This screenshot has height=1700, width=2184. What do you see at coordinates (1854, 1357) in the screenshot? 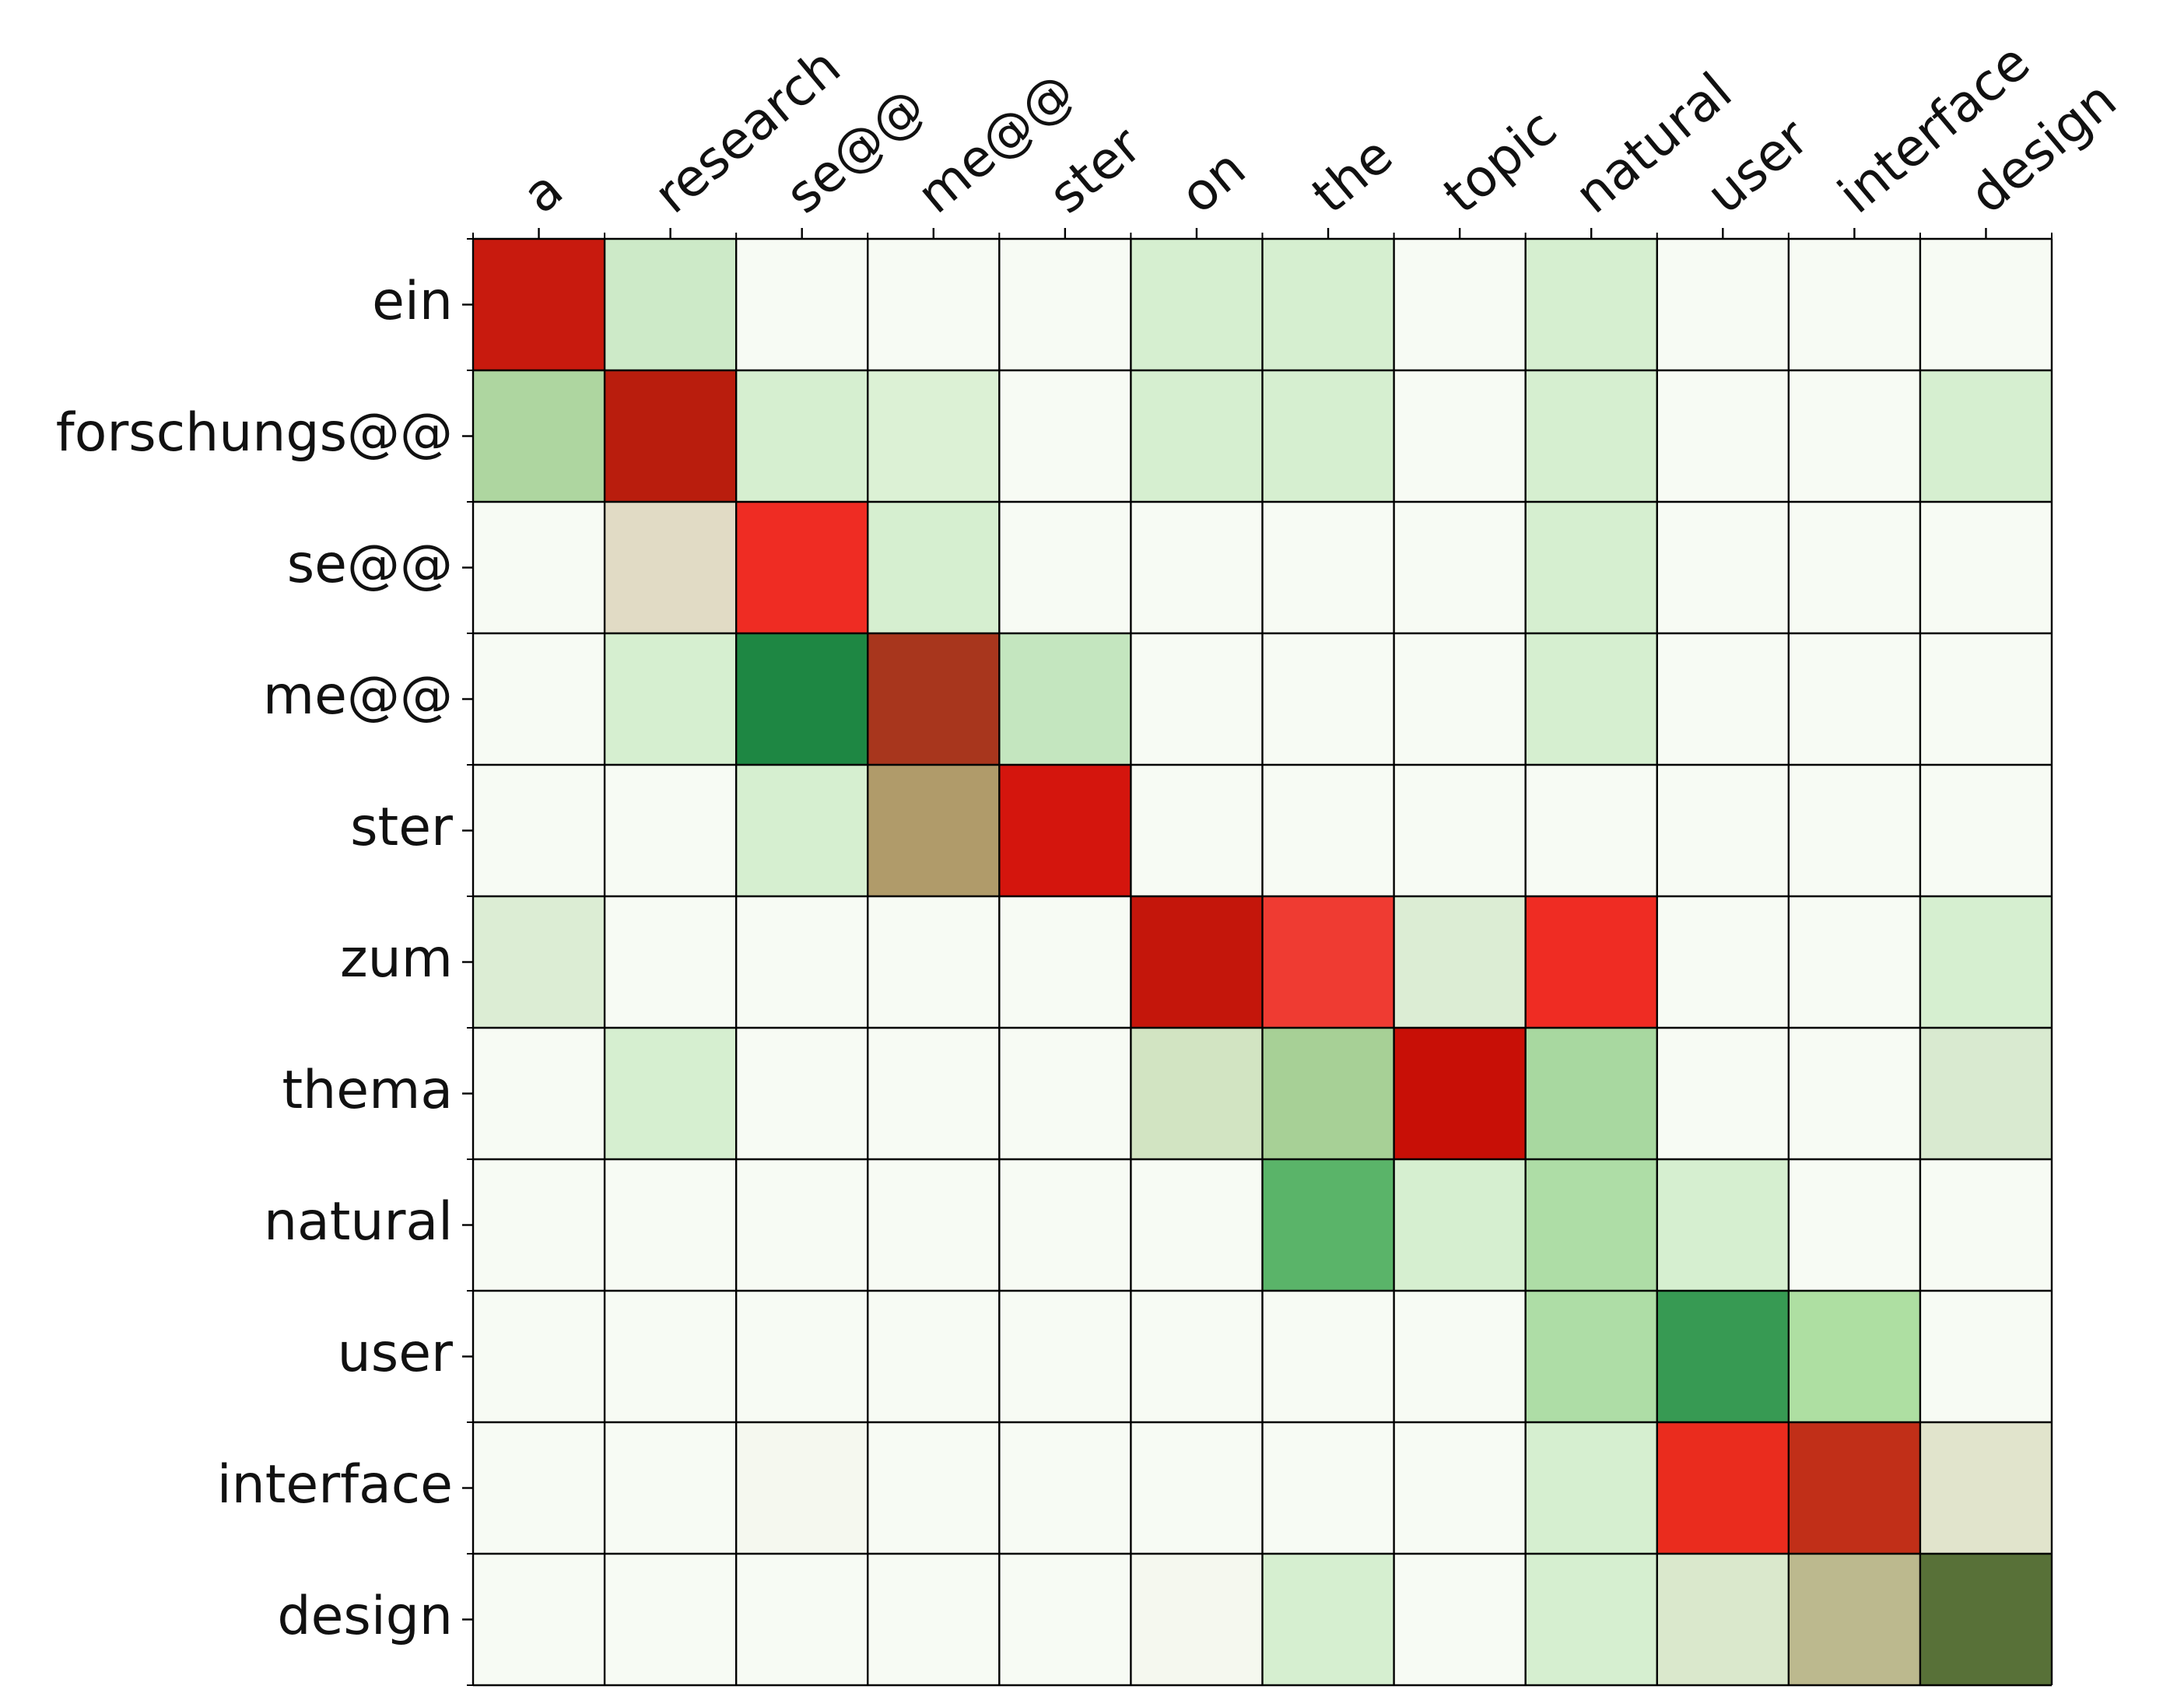
I see `heatmap-cell-user-interface` at bounding box center [1854, 1357].